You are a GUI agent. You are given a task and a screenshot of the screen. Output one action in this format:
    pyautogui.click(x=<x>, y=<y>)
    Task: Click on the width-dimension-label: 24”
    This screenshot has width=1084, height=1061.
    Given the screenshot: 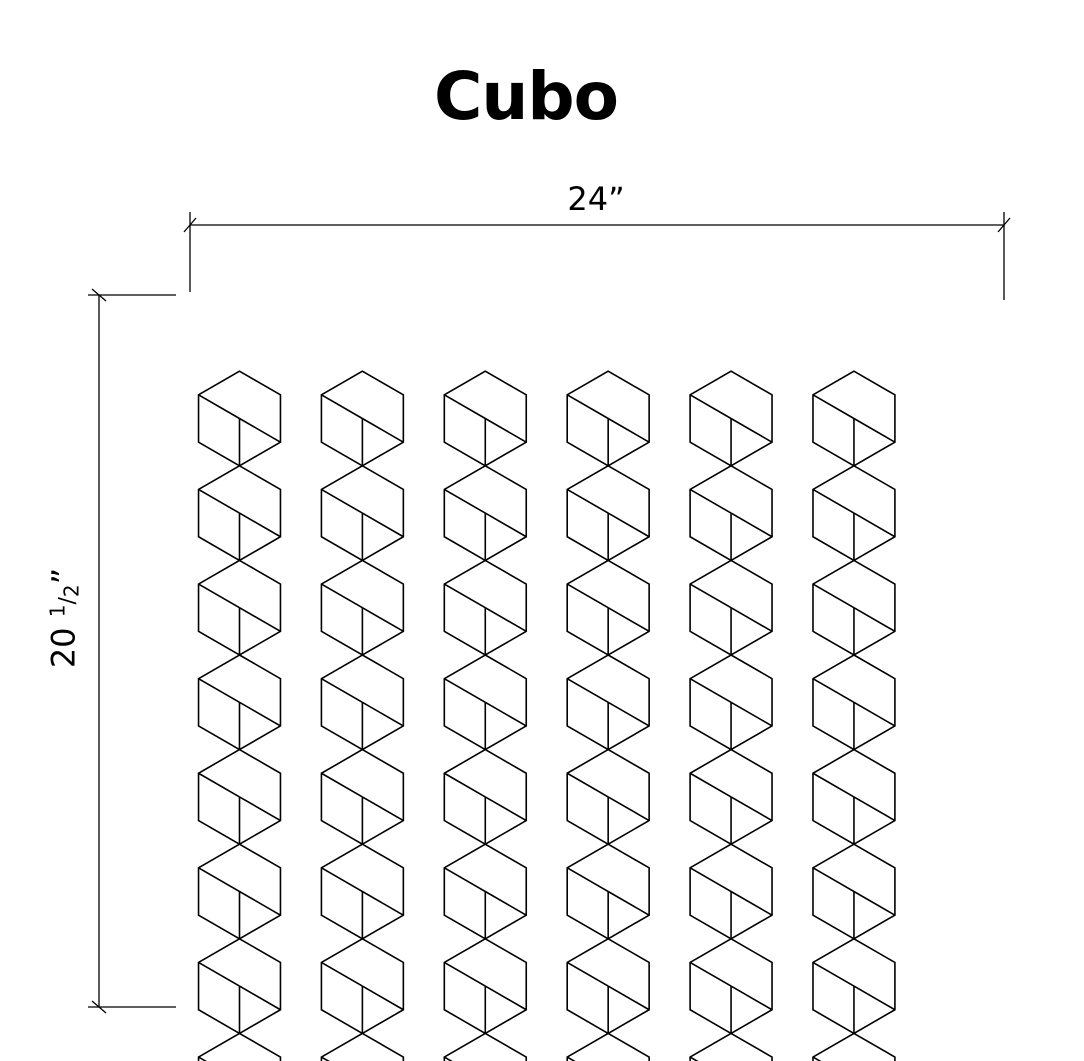 What is the action you would take?
    pyautogui.click(x=596, y=199)
    